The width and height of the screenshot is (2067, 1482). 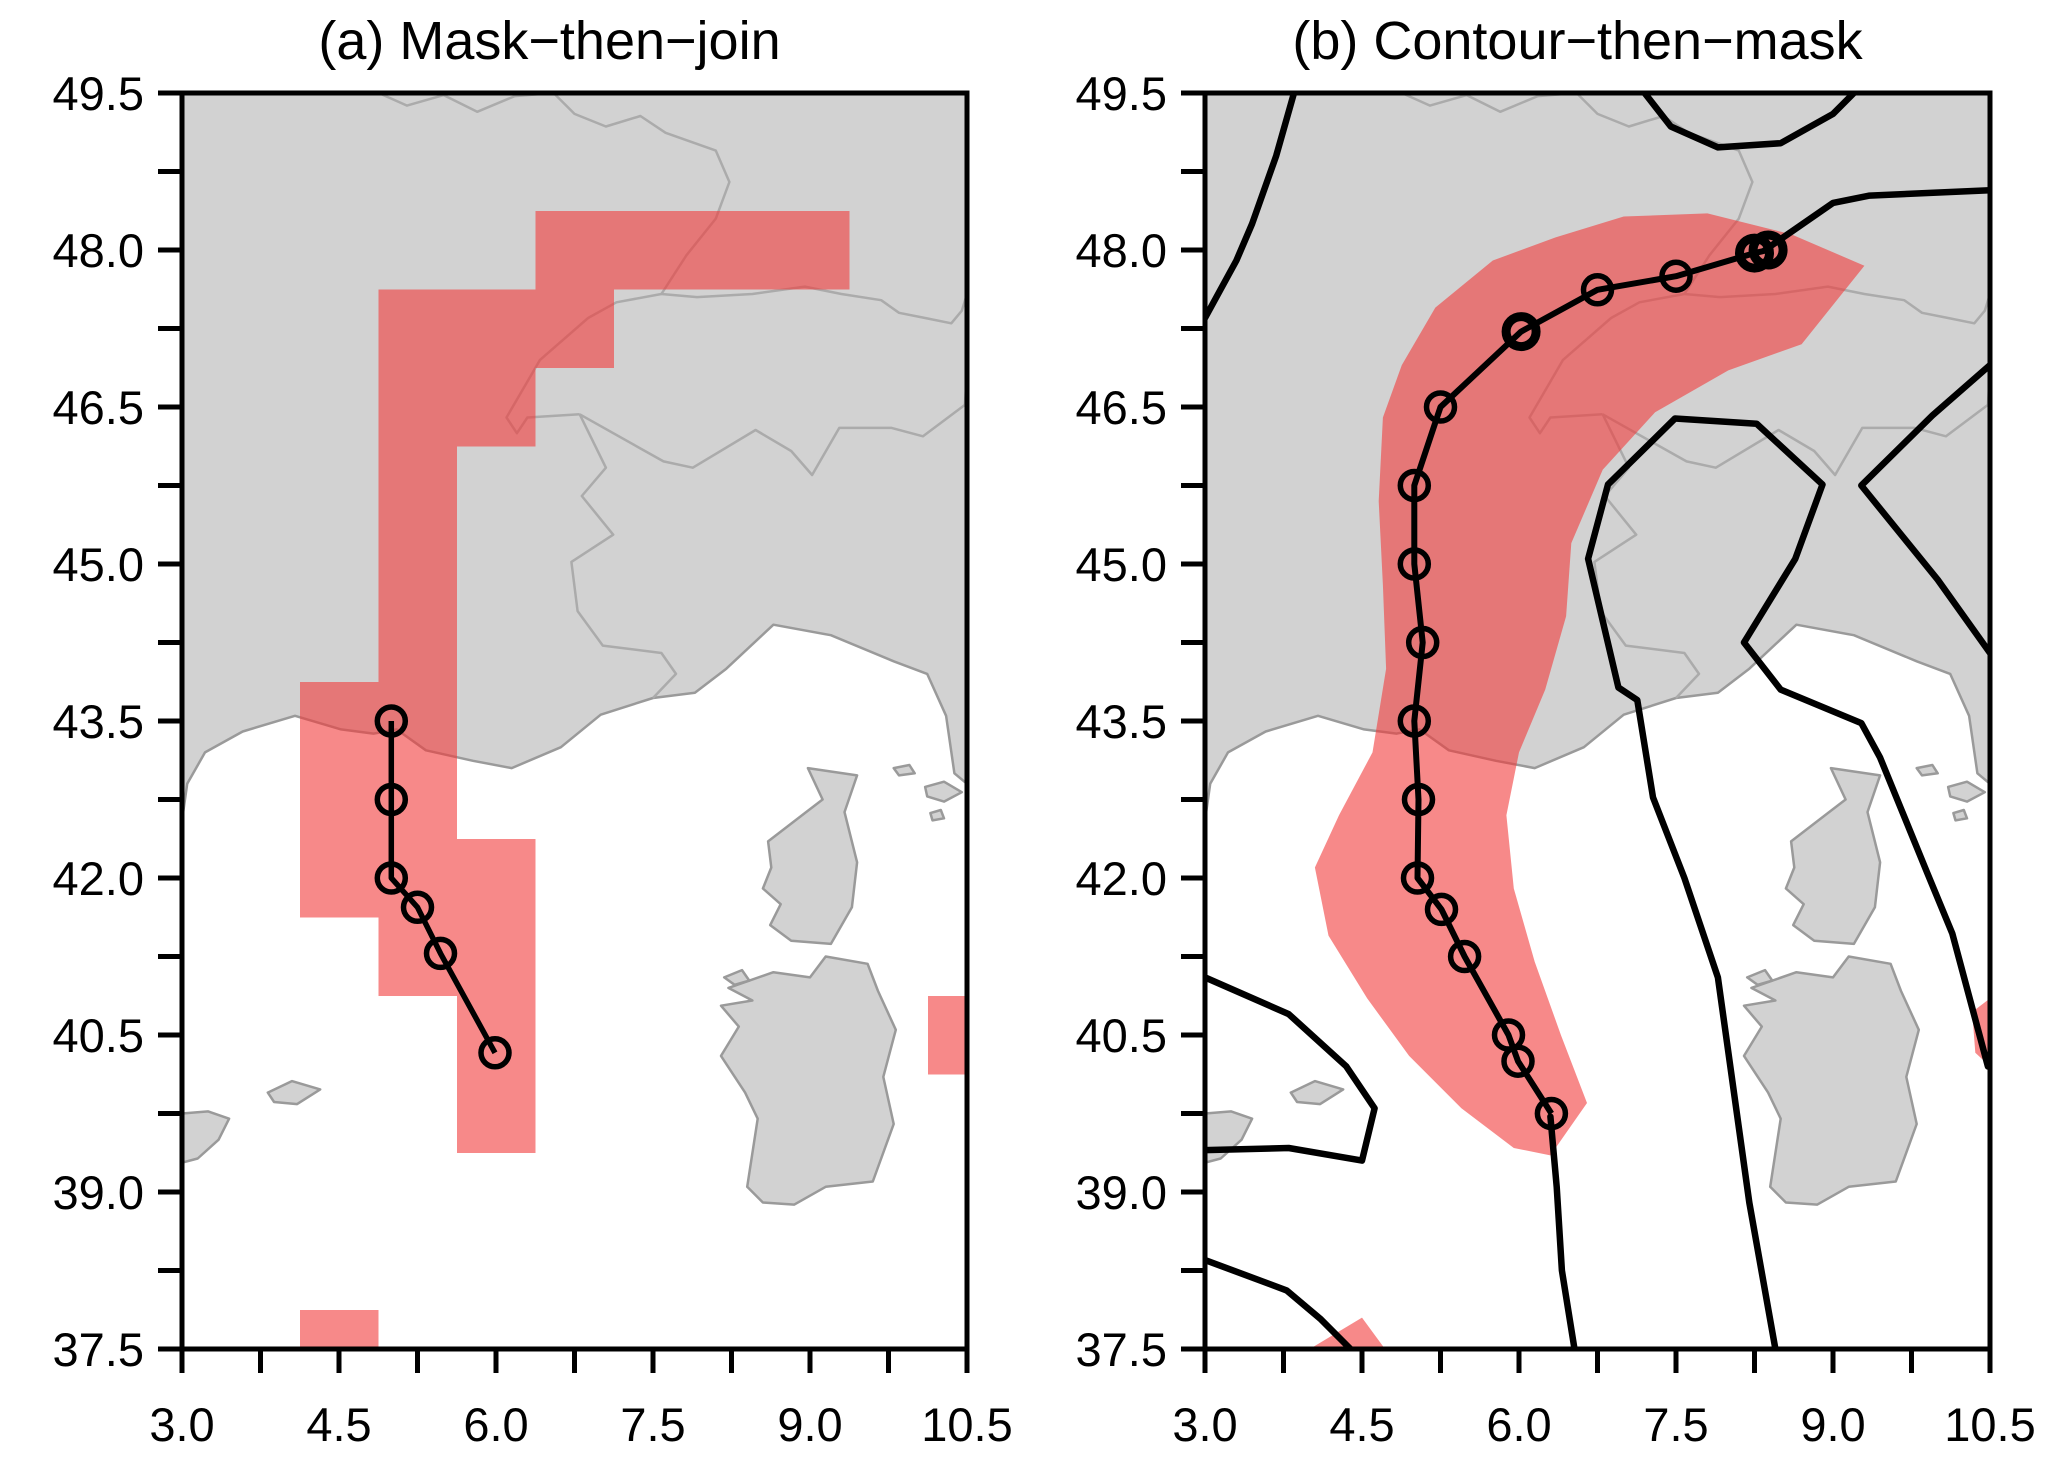 What do you see at coordinates (549, 41) in the screenshot?
I see `panel-a-title: (a) Mask−then−join` at bounding box center [549, 41].